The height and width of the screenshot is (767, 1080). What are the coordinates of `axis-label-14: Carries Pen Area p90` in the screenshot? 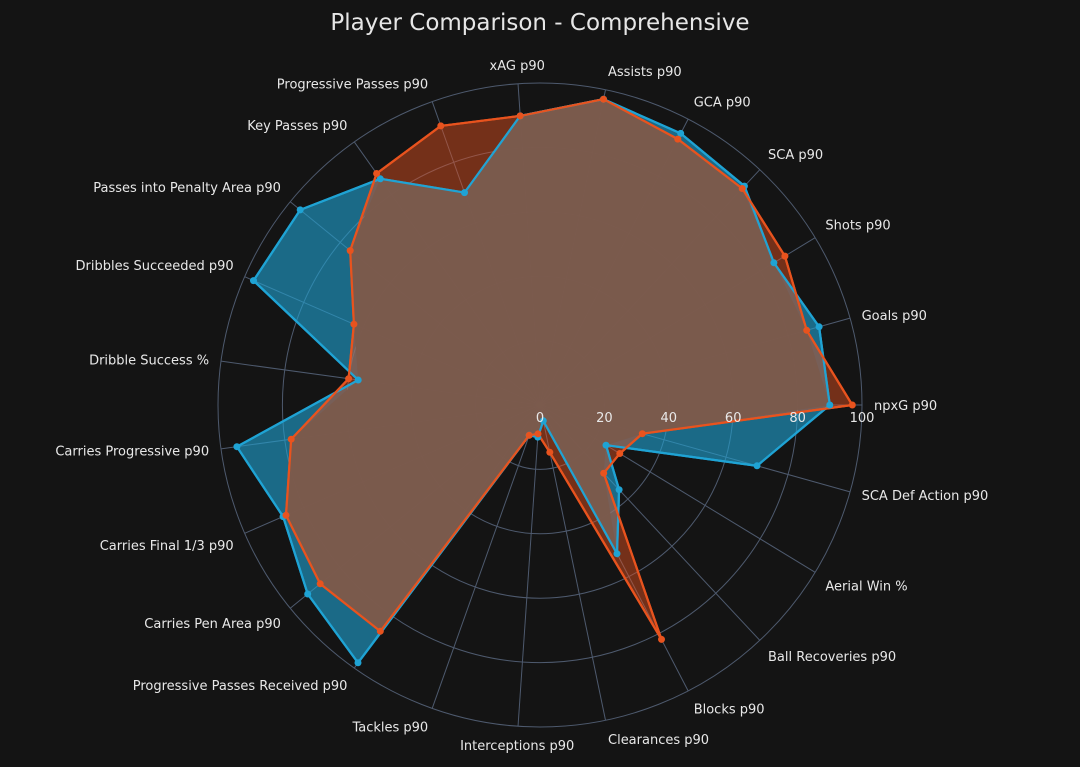 It's located at (212, 624).